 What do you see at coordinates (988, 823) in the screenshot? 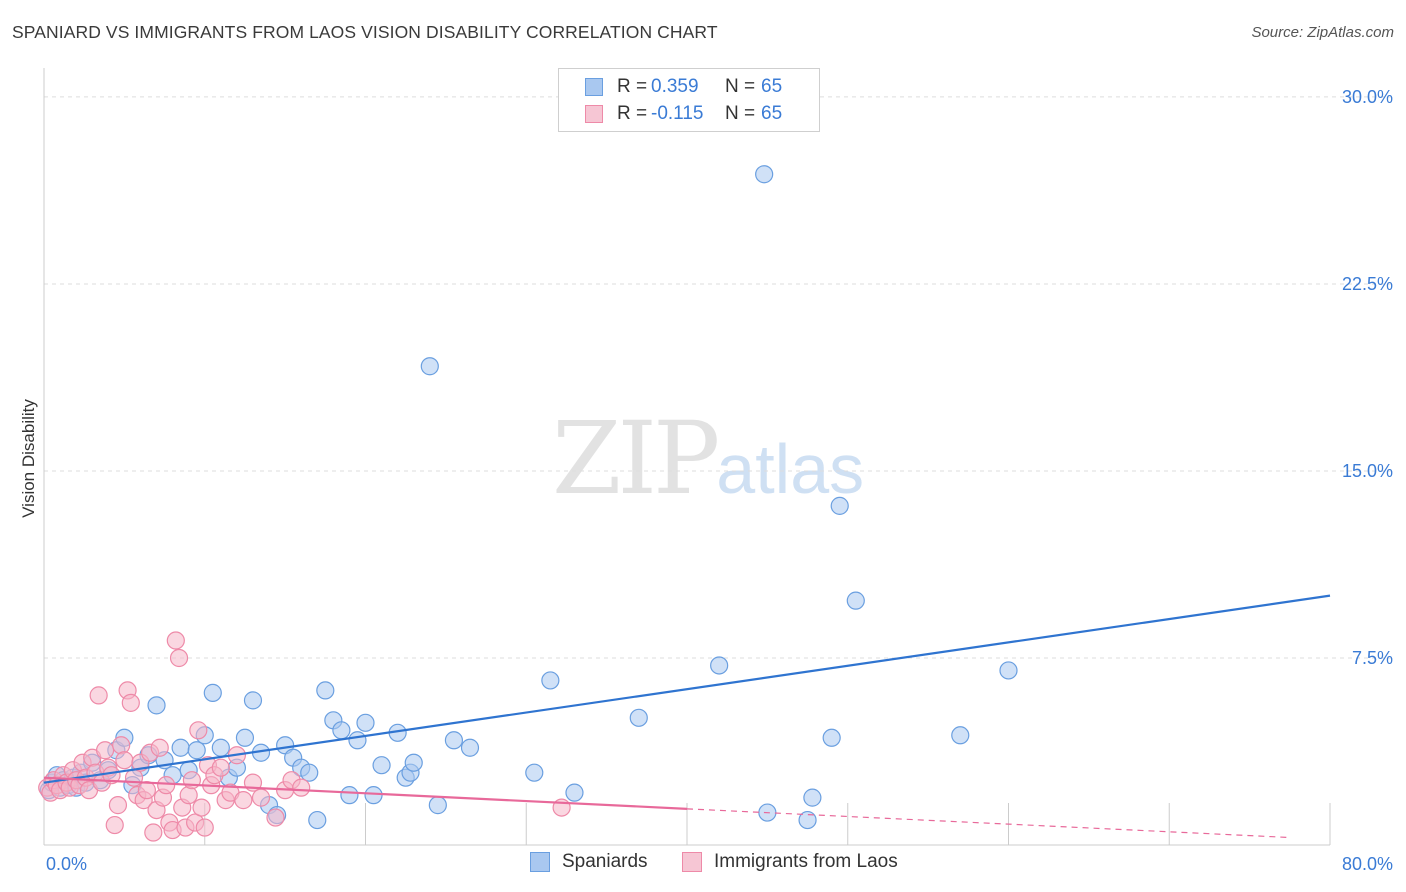
I see `laos-trend-line-extrapolated` at bounding box center [988, 823].